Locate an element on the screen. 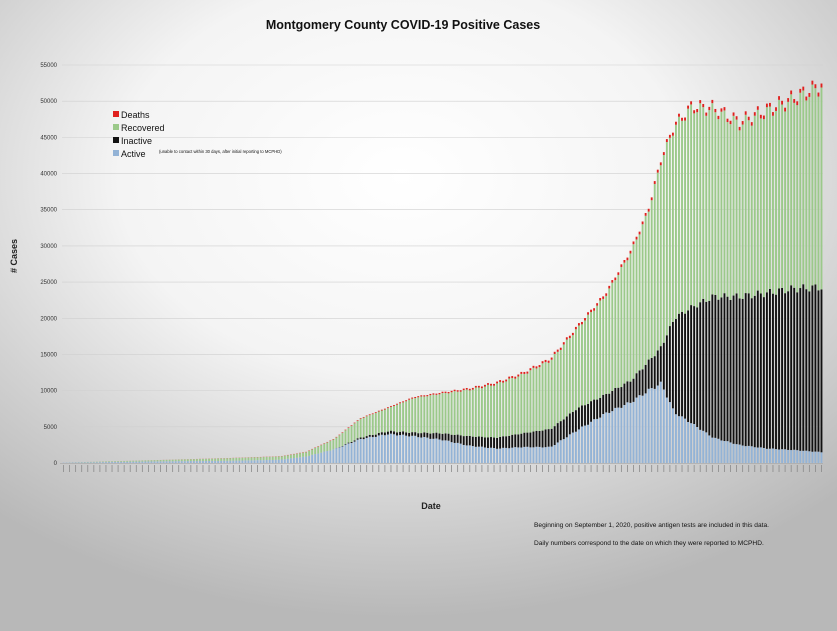 Image resolution: width=837 pixels, height=631 pixels. legend-label-recovered: Recovered is located at coordinates (143, 128).